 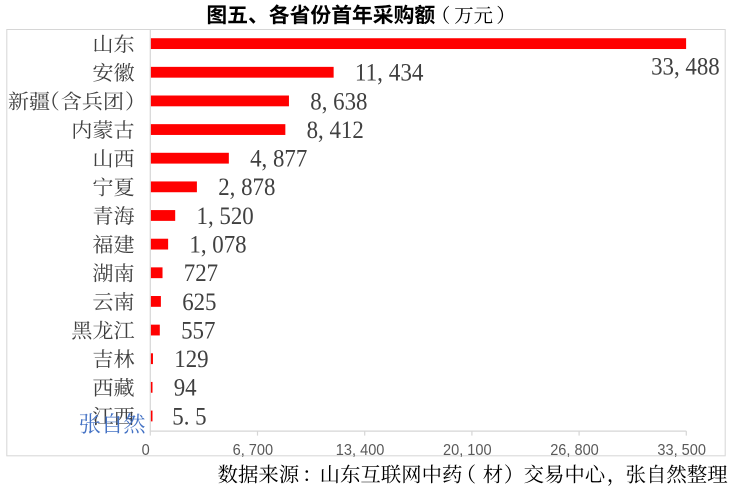 I want to click on svg-text: 2, 878, so click(x=246, y=187).